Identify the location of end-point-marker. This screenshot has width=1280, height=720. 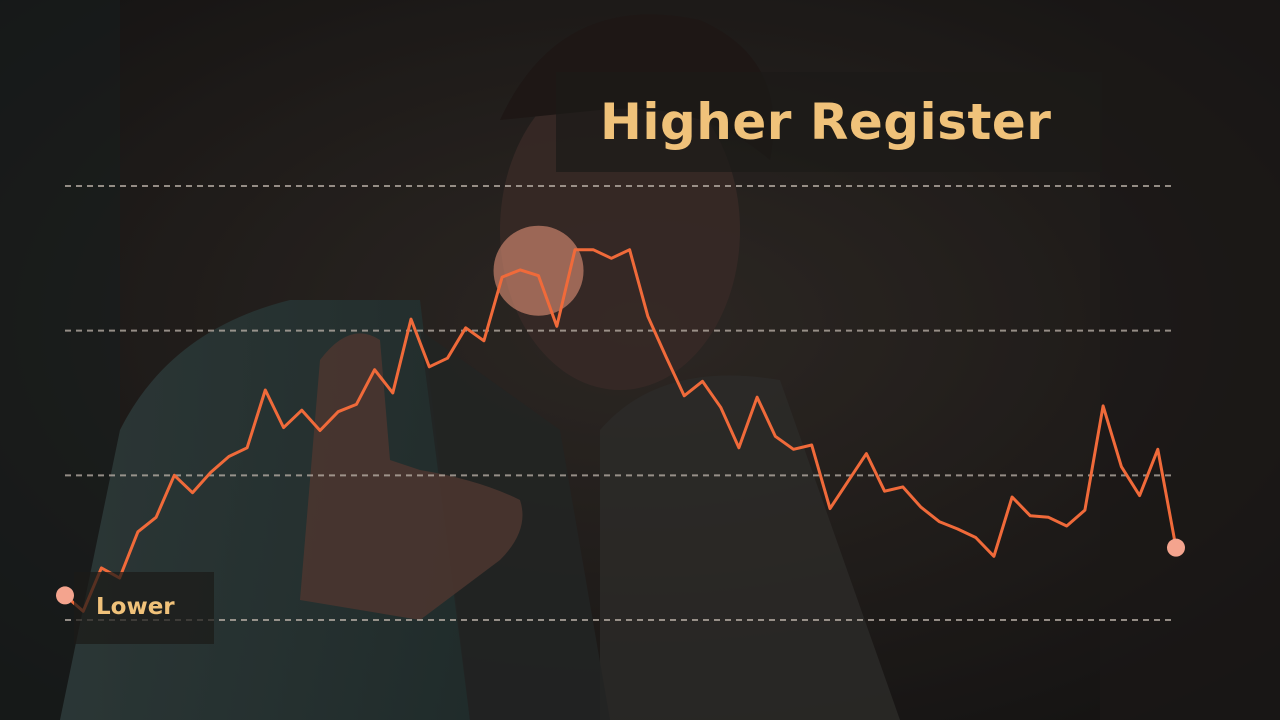
(1176, 547).